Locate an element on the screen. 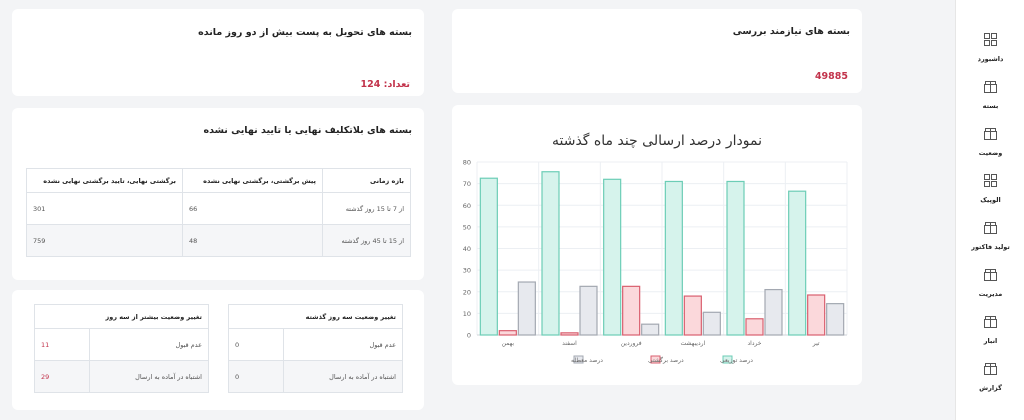 Image resolution: width=1024 pixels, height=420 pixels. value-cell: 11 is located at coordinates (62, 344).